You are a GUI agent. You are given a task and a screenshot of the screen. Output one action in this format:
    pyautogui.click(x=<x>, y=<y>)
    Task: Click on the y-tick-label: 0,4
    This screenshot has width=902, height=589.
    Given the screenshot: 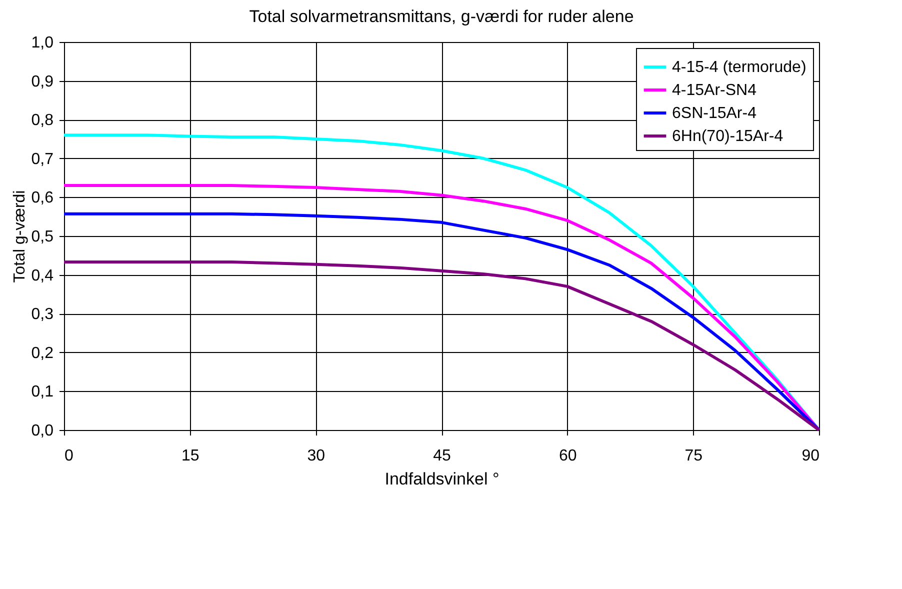 What is the action you would take?
    pyautogui.click(x=42, y=275)
    